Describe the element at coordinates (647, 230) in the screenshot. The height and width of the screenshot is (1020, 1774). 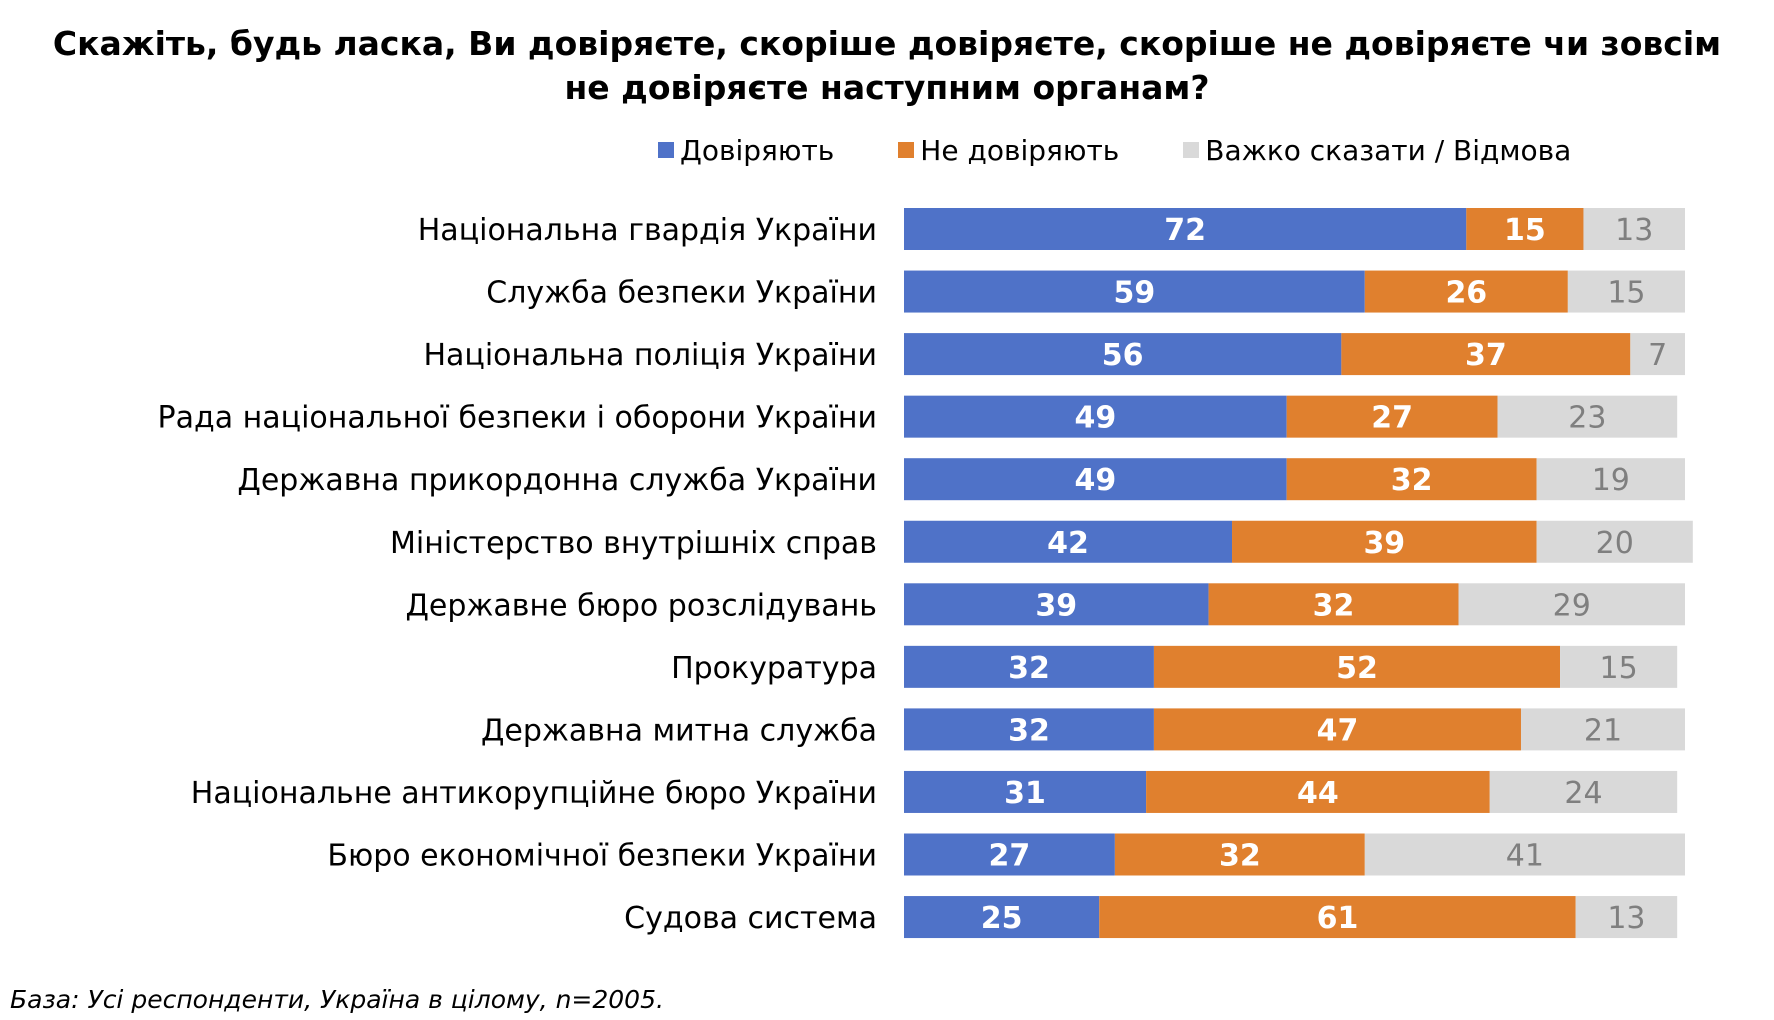
I see `category-label: Національна гвардія України` at that location.